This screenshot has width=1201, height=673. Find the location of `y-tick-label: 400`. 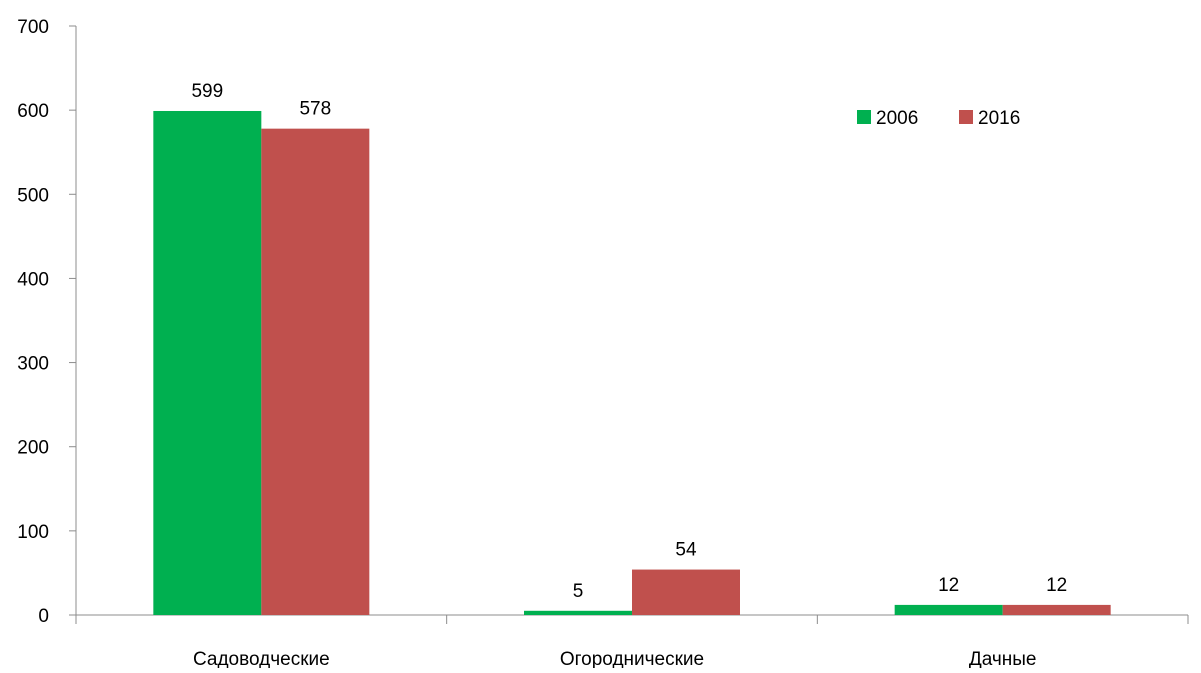

y-tick-label: 400 is located at coordinates (33, 279).